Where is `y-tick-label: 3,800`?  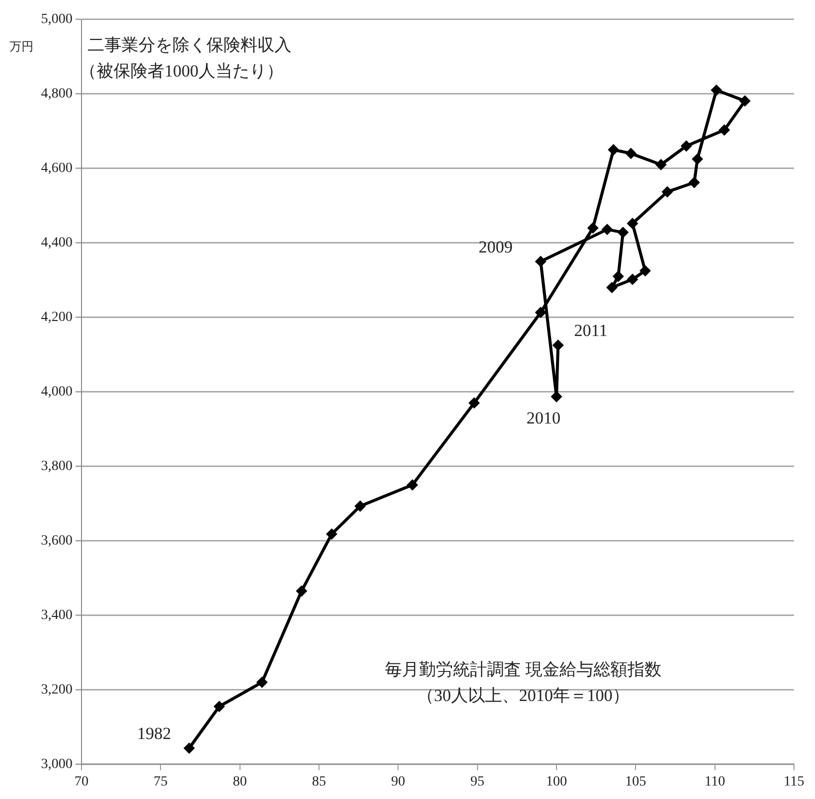
y-tick-label: 3,800 is located at coordinates (56, 466).